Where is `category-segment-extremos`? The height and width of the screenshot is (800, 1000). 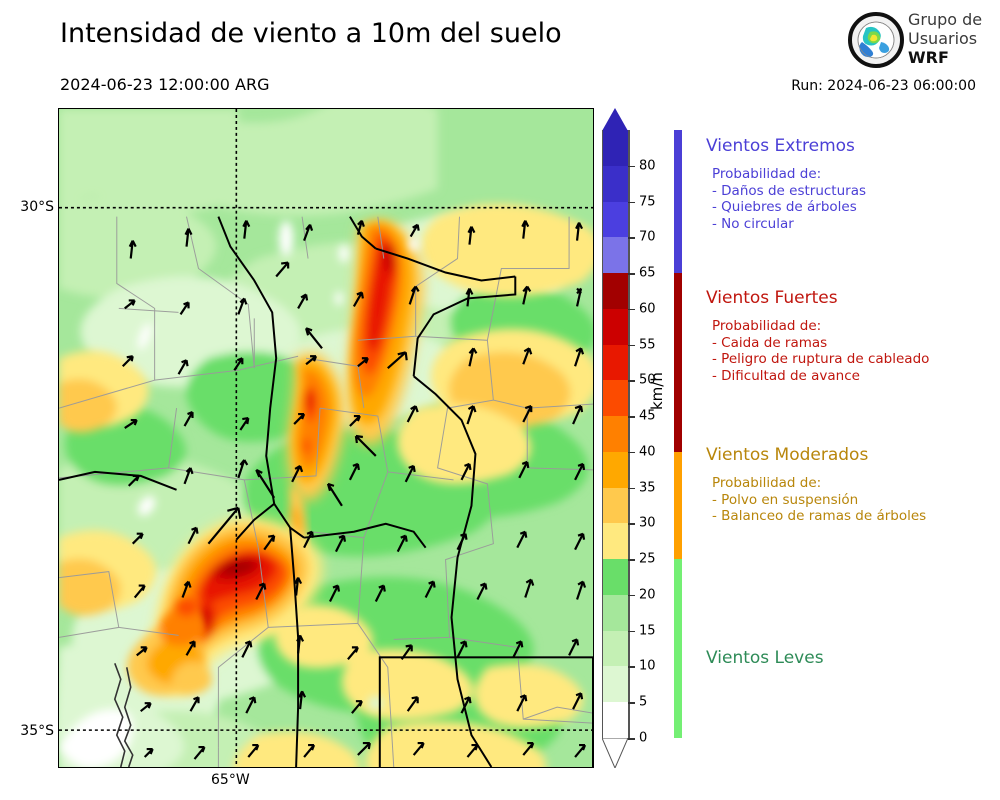 category-segment-extremos is located at coordinates (678, 202).